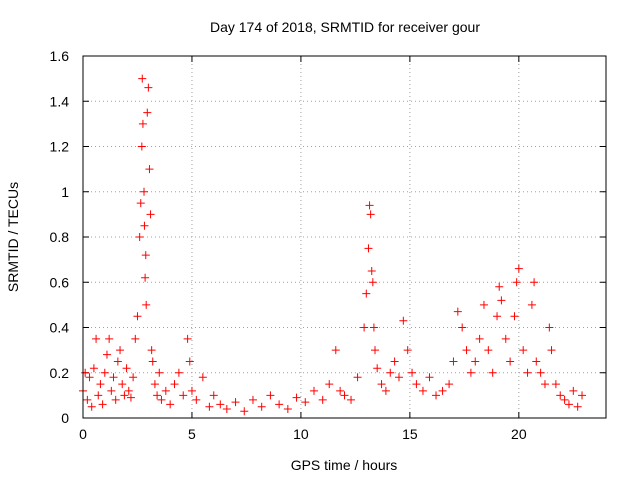 This screenshot has height=480, width=640. What do you see at coordinates (344, 465) in the screenshot?
I see `x-axis-label: GPS time / hours` at bounding box center [344, 465].